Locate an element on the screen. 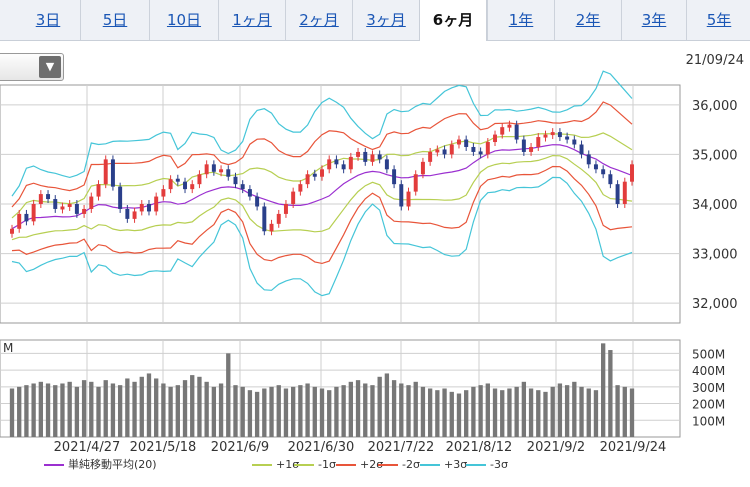 The image size is (750, 487). tab-5y: 5年 is located at coordinates (718, 20).